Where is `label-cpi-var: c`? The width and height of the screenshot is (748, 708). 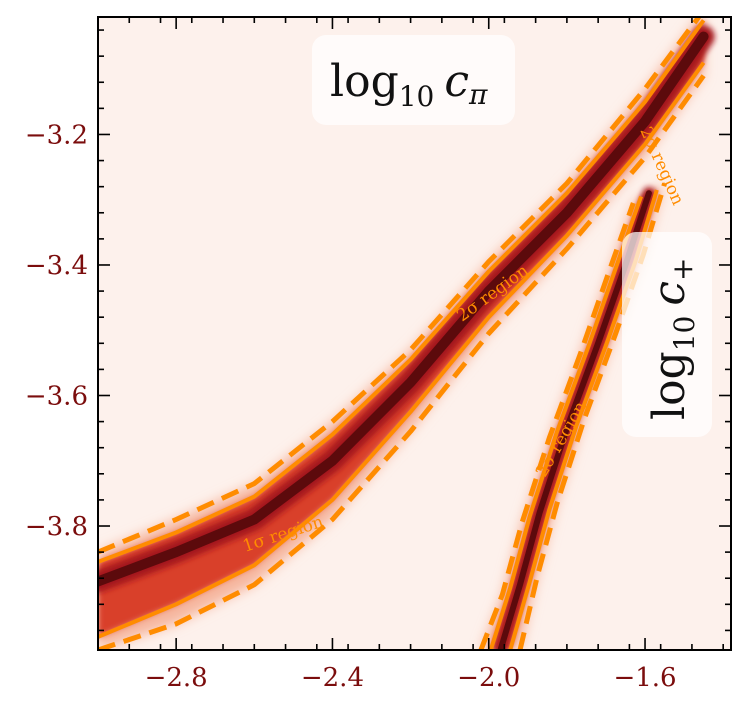 label-cpi-var: c is located at coordinates (456, 81).